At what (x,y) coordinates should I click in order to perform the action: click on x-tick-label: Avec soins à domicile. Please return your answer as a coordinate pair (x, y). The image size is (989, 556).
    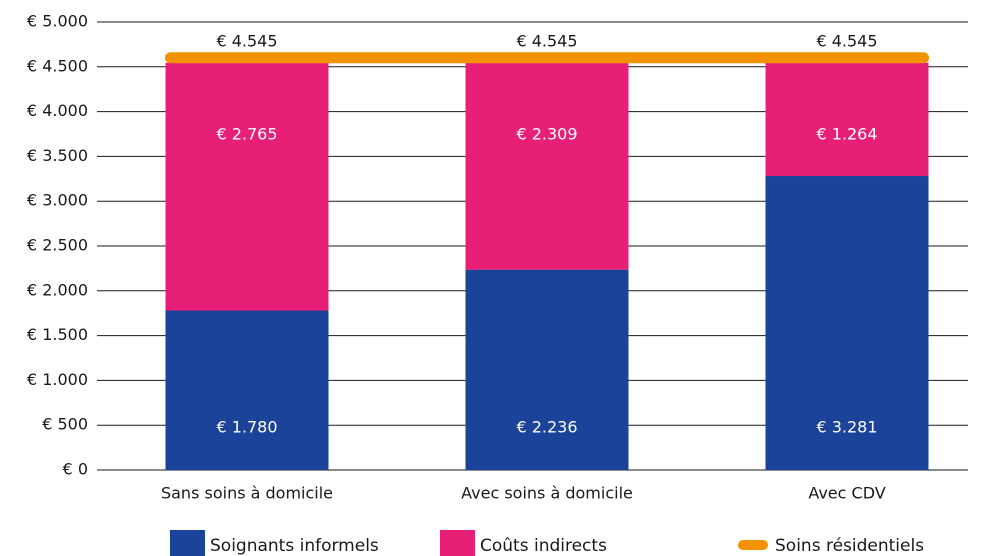
    Looking at the image, I should click on (547, 493).